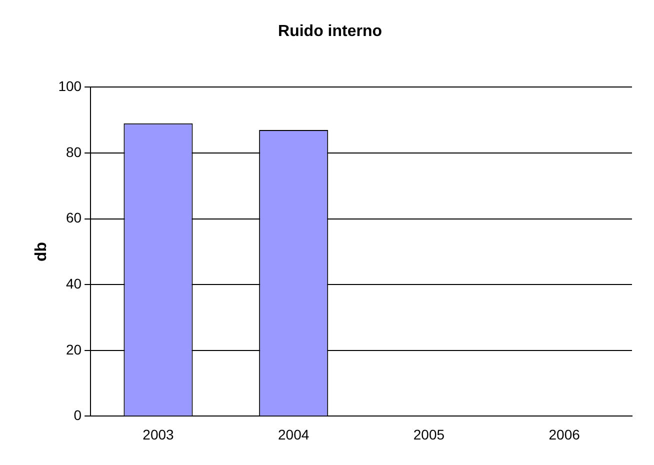 This screenshot has height=465, width=654. Describe the element at coordinates (74, 152) in the screenshot. I see `y-tick-label: 80` at that location.